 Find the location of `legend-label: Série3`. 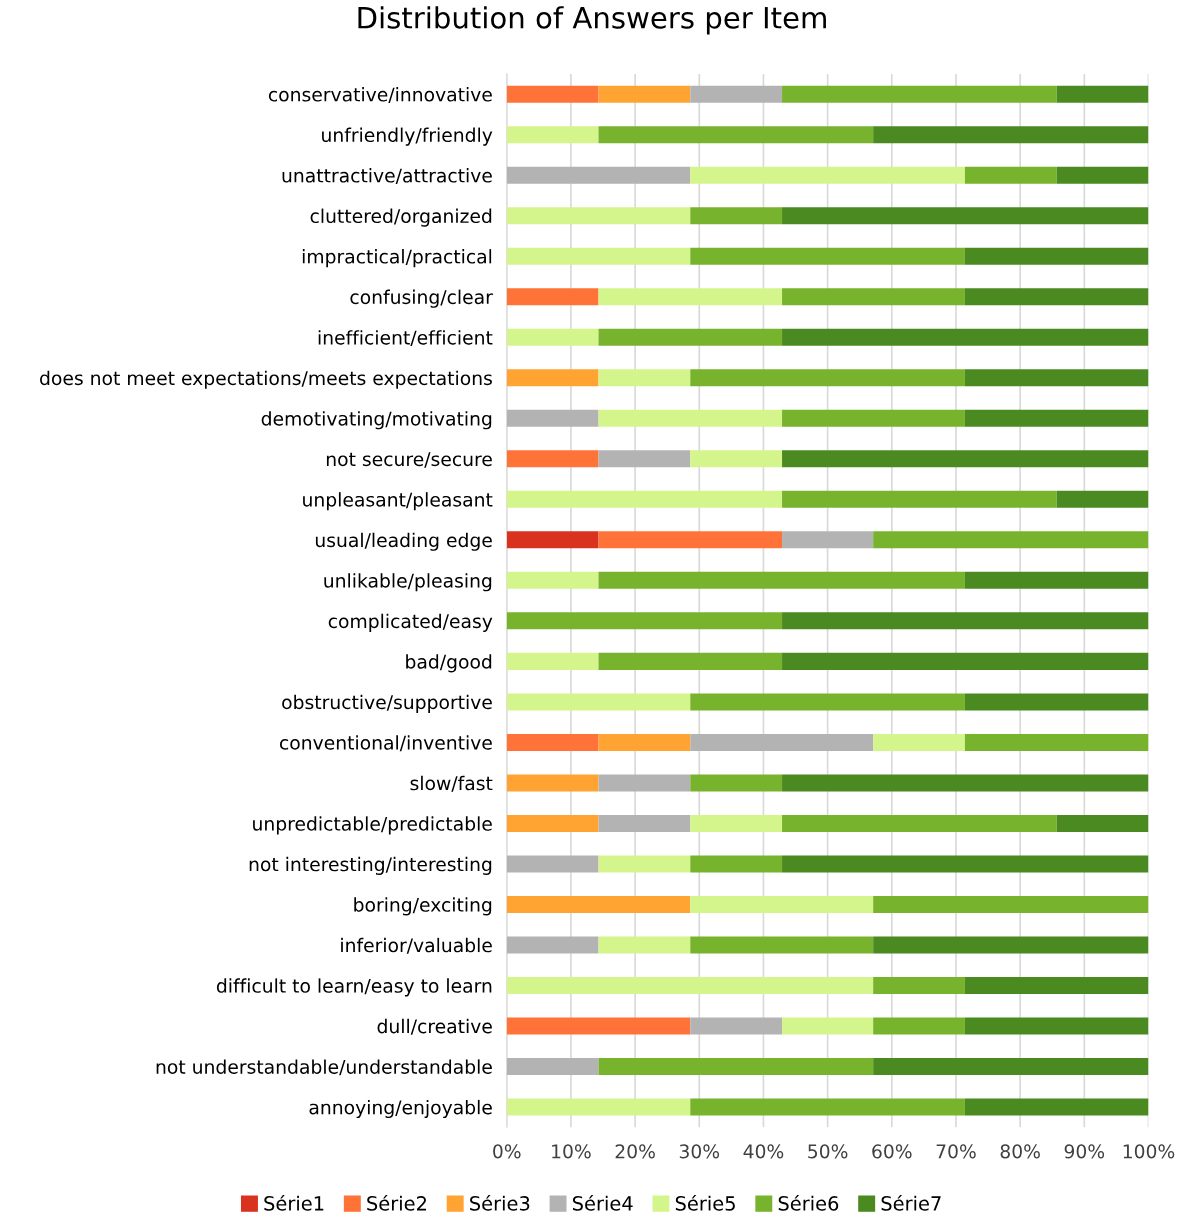

legend-label: Série3 is located at coordinates (500, 1202).